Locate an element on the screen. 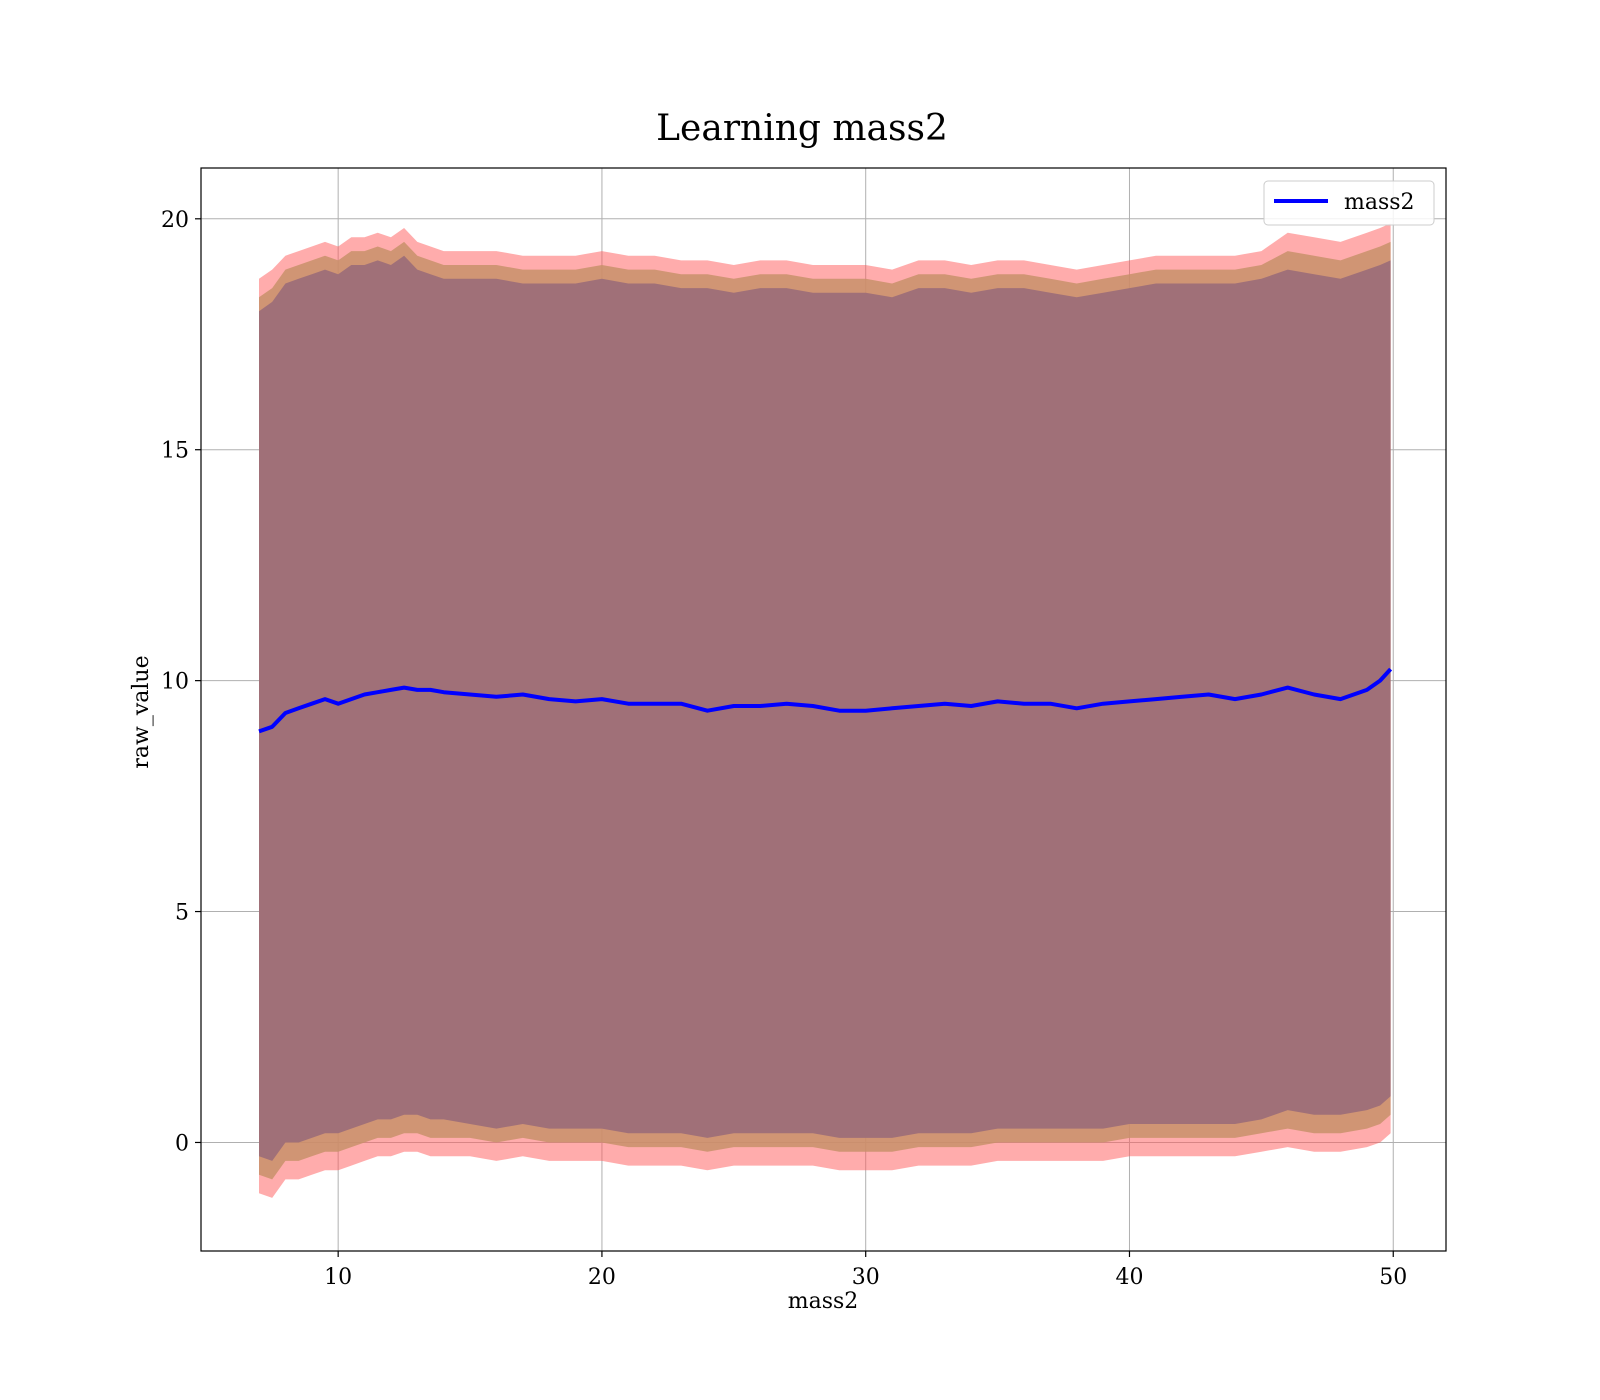  legend-label-mass2: mass2 is located at coordinates (1379, 202).